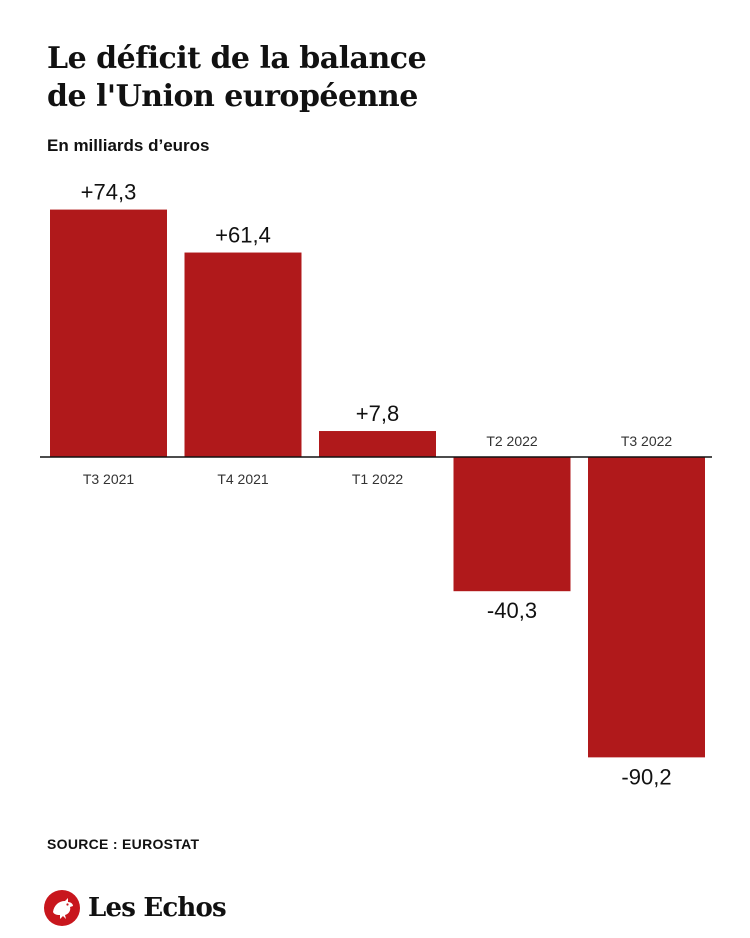 This screenshot has height=938, width=750. What do you see at coordinates (109, 192) in the screenshot?
I see `value-label: +74,3` at bounding box center [109, 192].